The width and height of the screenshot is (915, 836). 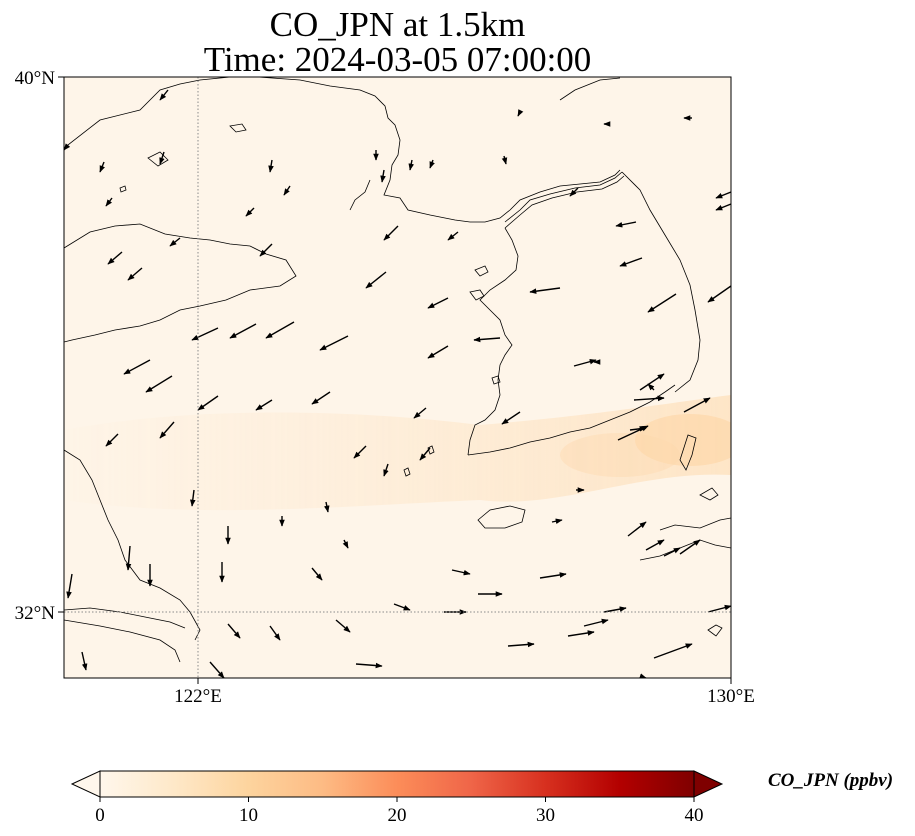 I want to click on colorbar-min-extend, so click(x=85, y=784).